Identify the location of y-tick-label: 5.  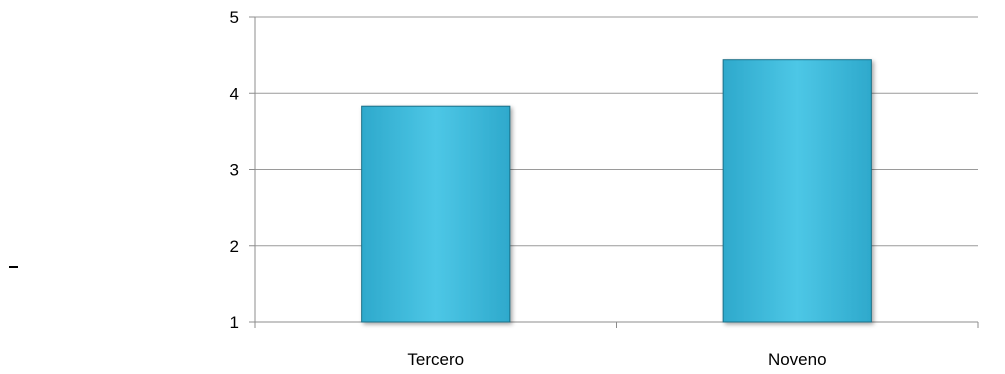
(234, 17).